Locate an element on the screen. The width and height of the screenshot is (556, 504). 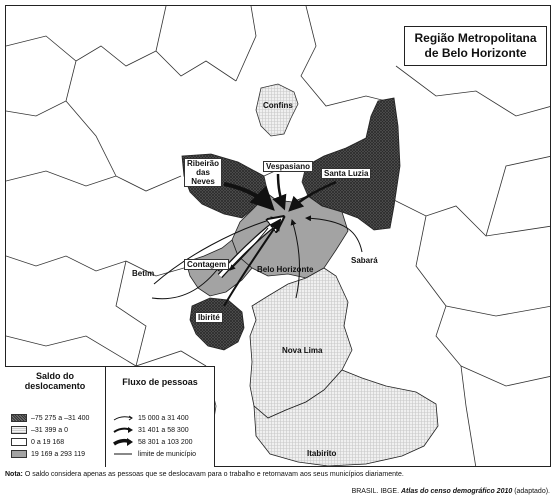
legend-swatch-white is located at coordinates (19, 442).